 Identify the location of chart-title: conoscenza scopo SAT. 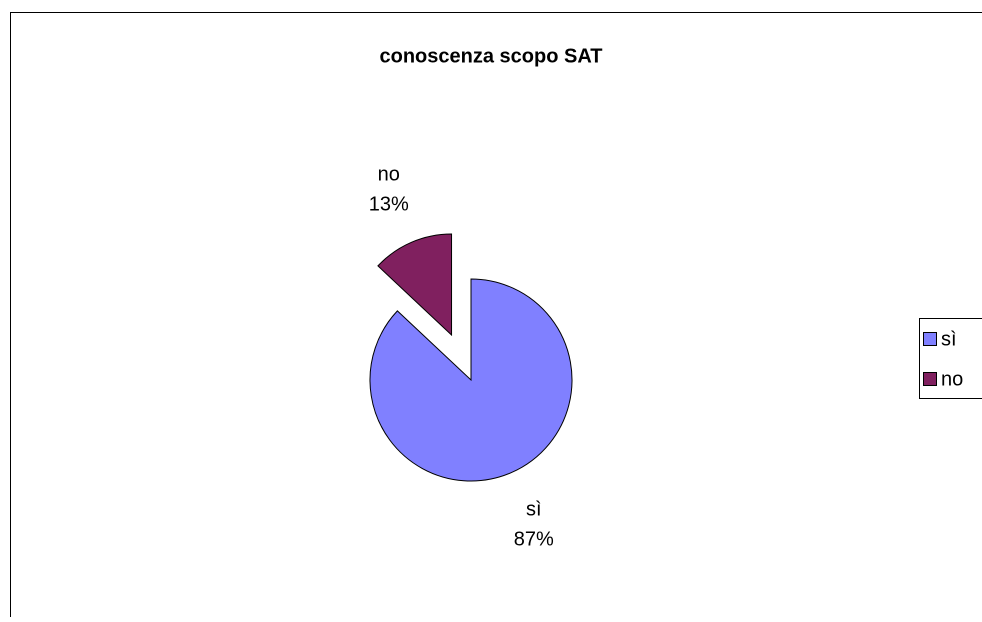
(490, 56).